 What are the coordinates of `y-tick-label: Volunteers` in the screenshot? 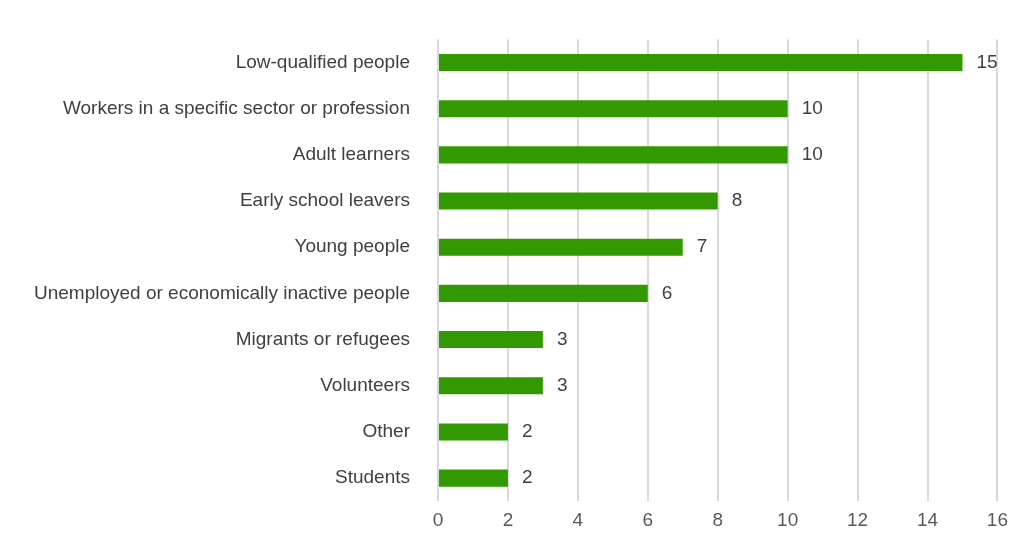 It's located at (365, 384).